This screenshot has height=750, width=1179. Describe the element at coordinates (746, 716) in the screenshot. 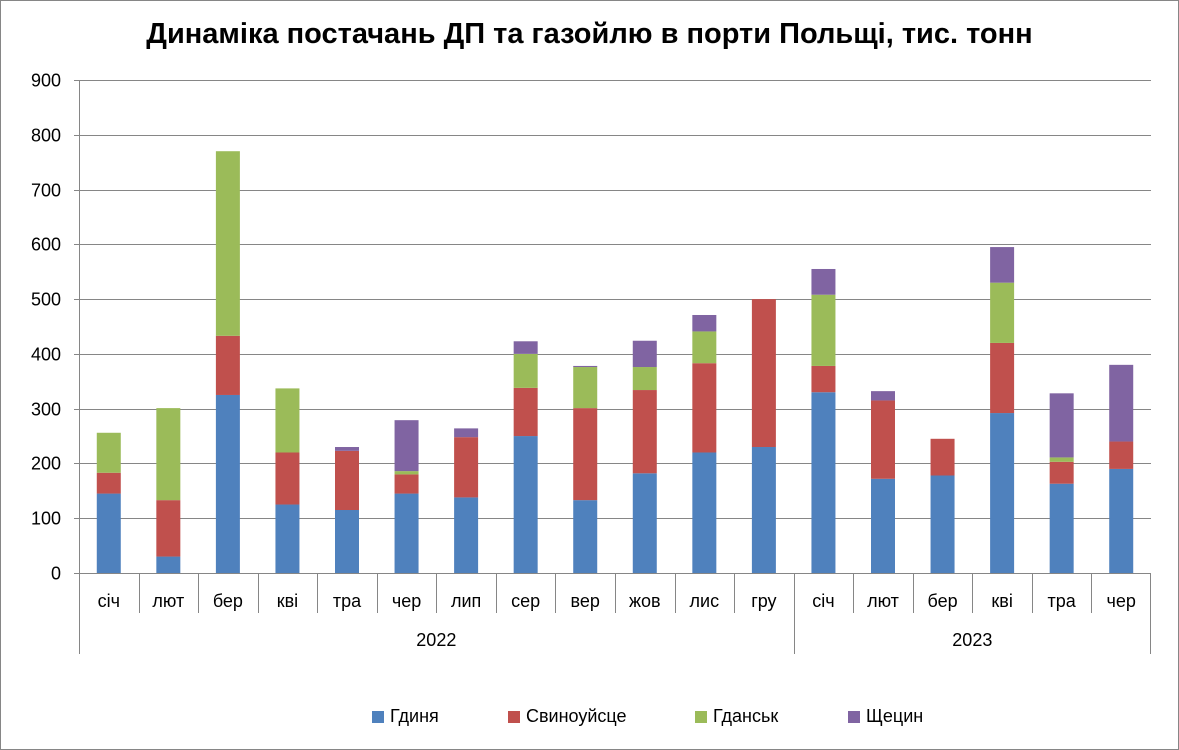

I see `legend-label: Гданськ` at that location.